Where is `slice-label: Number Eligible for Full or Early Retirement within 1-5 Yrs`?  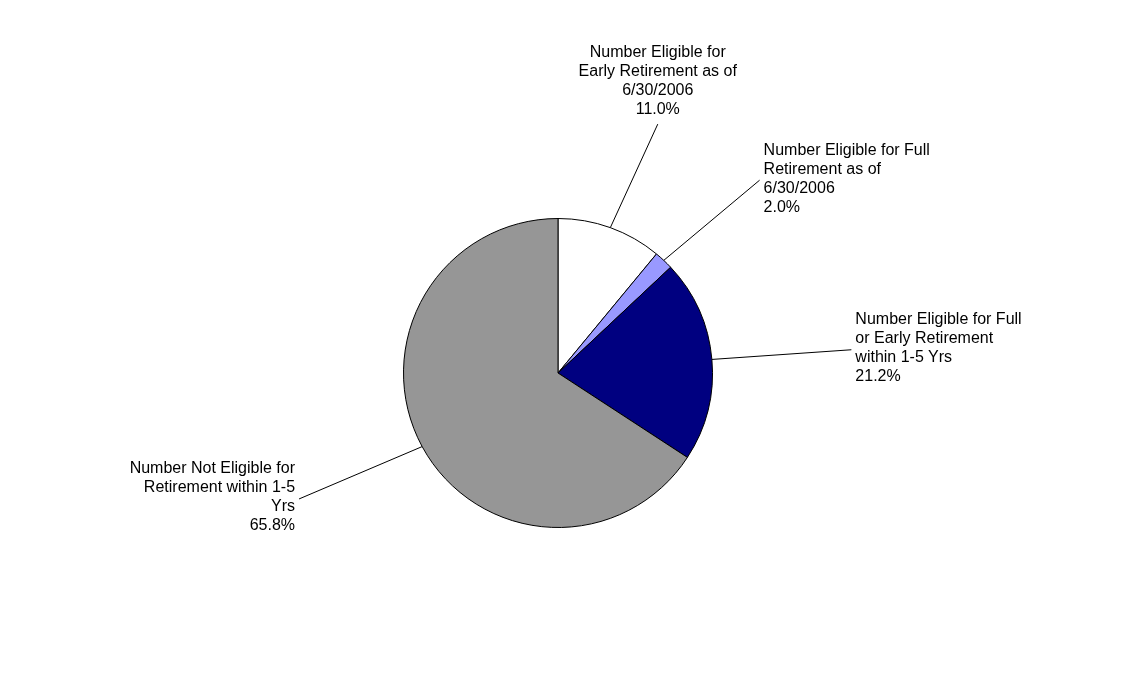
slice-label: Number Eligible for Full or Early Retirement within 1-5 Yrs is located at coordinates (938, 338).